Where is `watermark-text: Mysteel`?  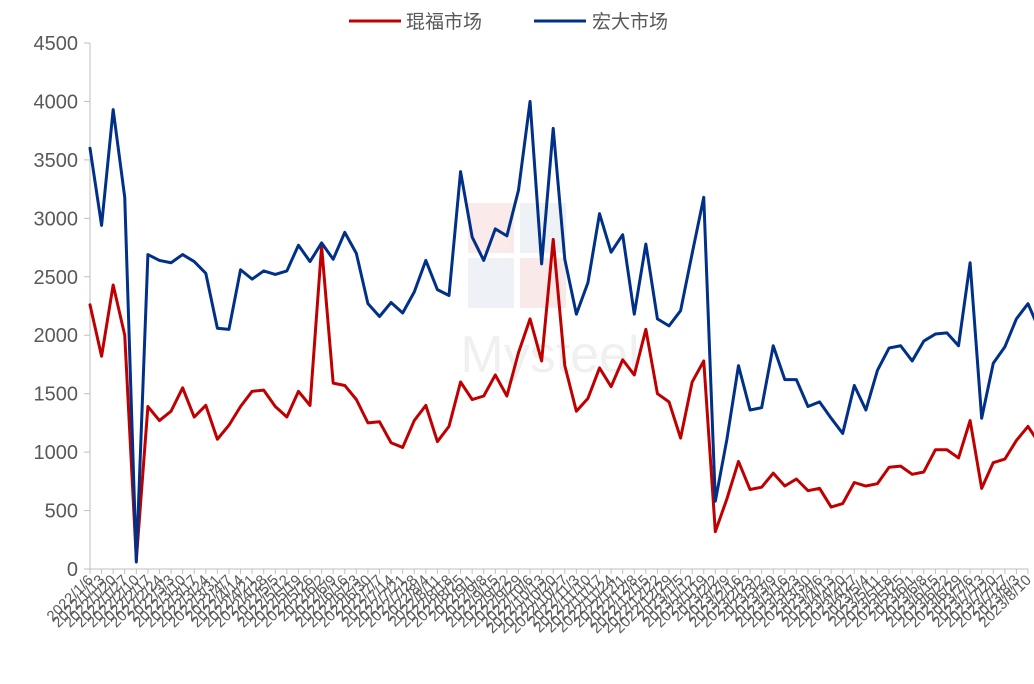
watermark-text: Mysteel is located at coordinates (549, 355).